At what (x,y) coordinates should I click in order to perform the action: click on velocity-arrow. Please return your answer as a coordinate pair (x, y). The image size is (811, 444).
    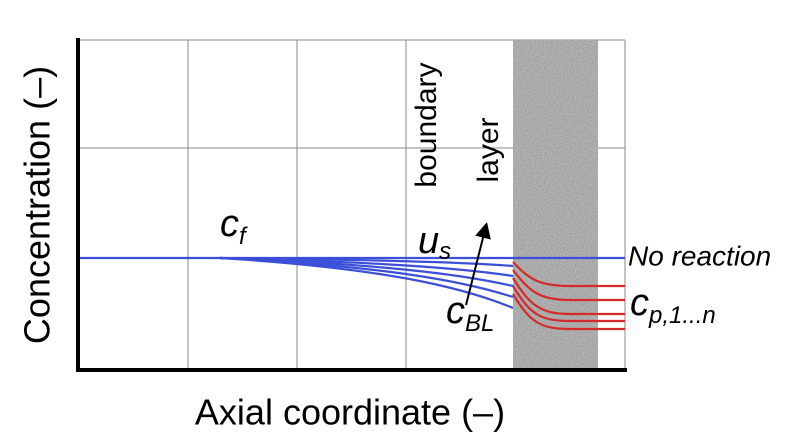
    Looking at the image, I should click on (478, 264).